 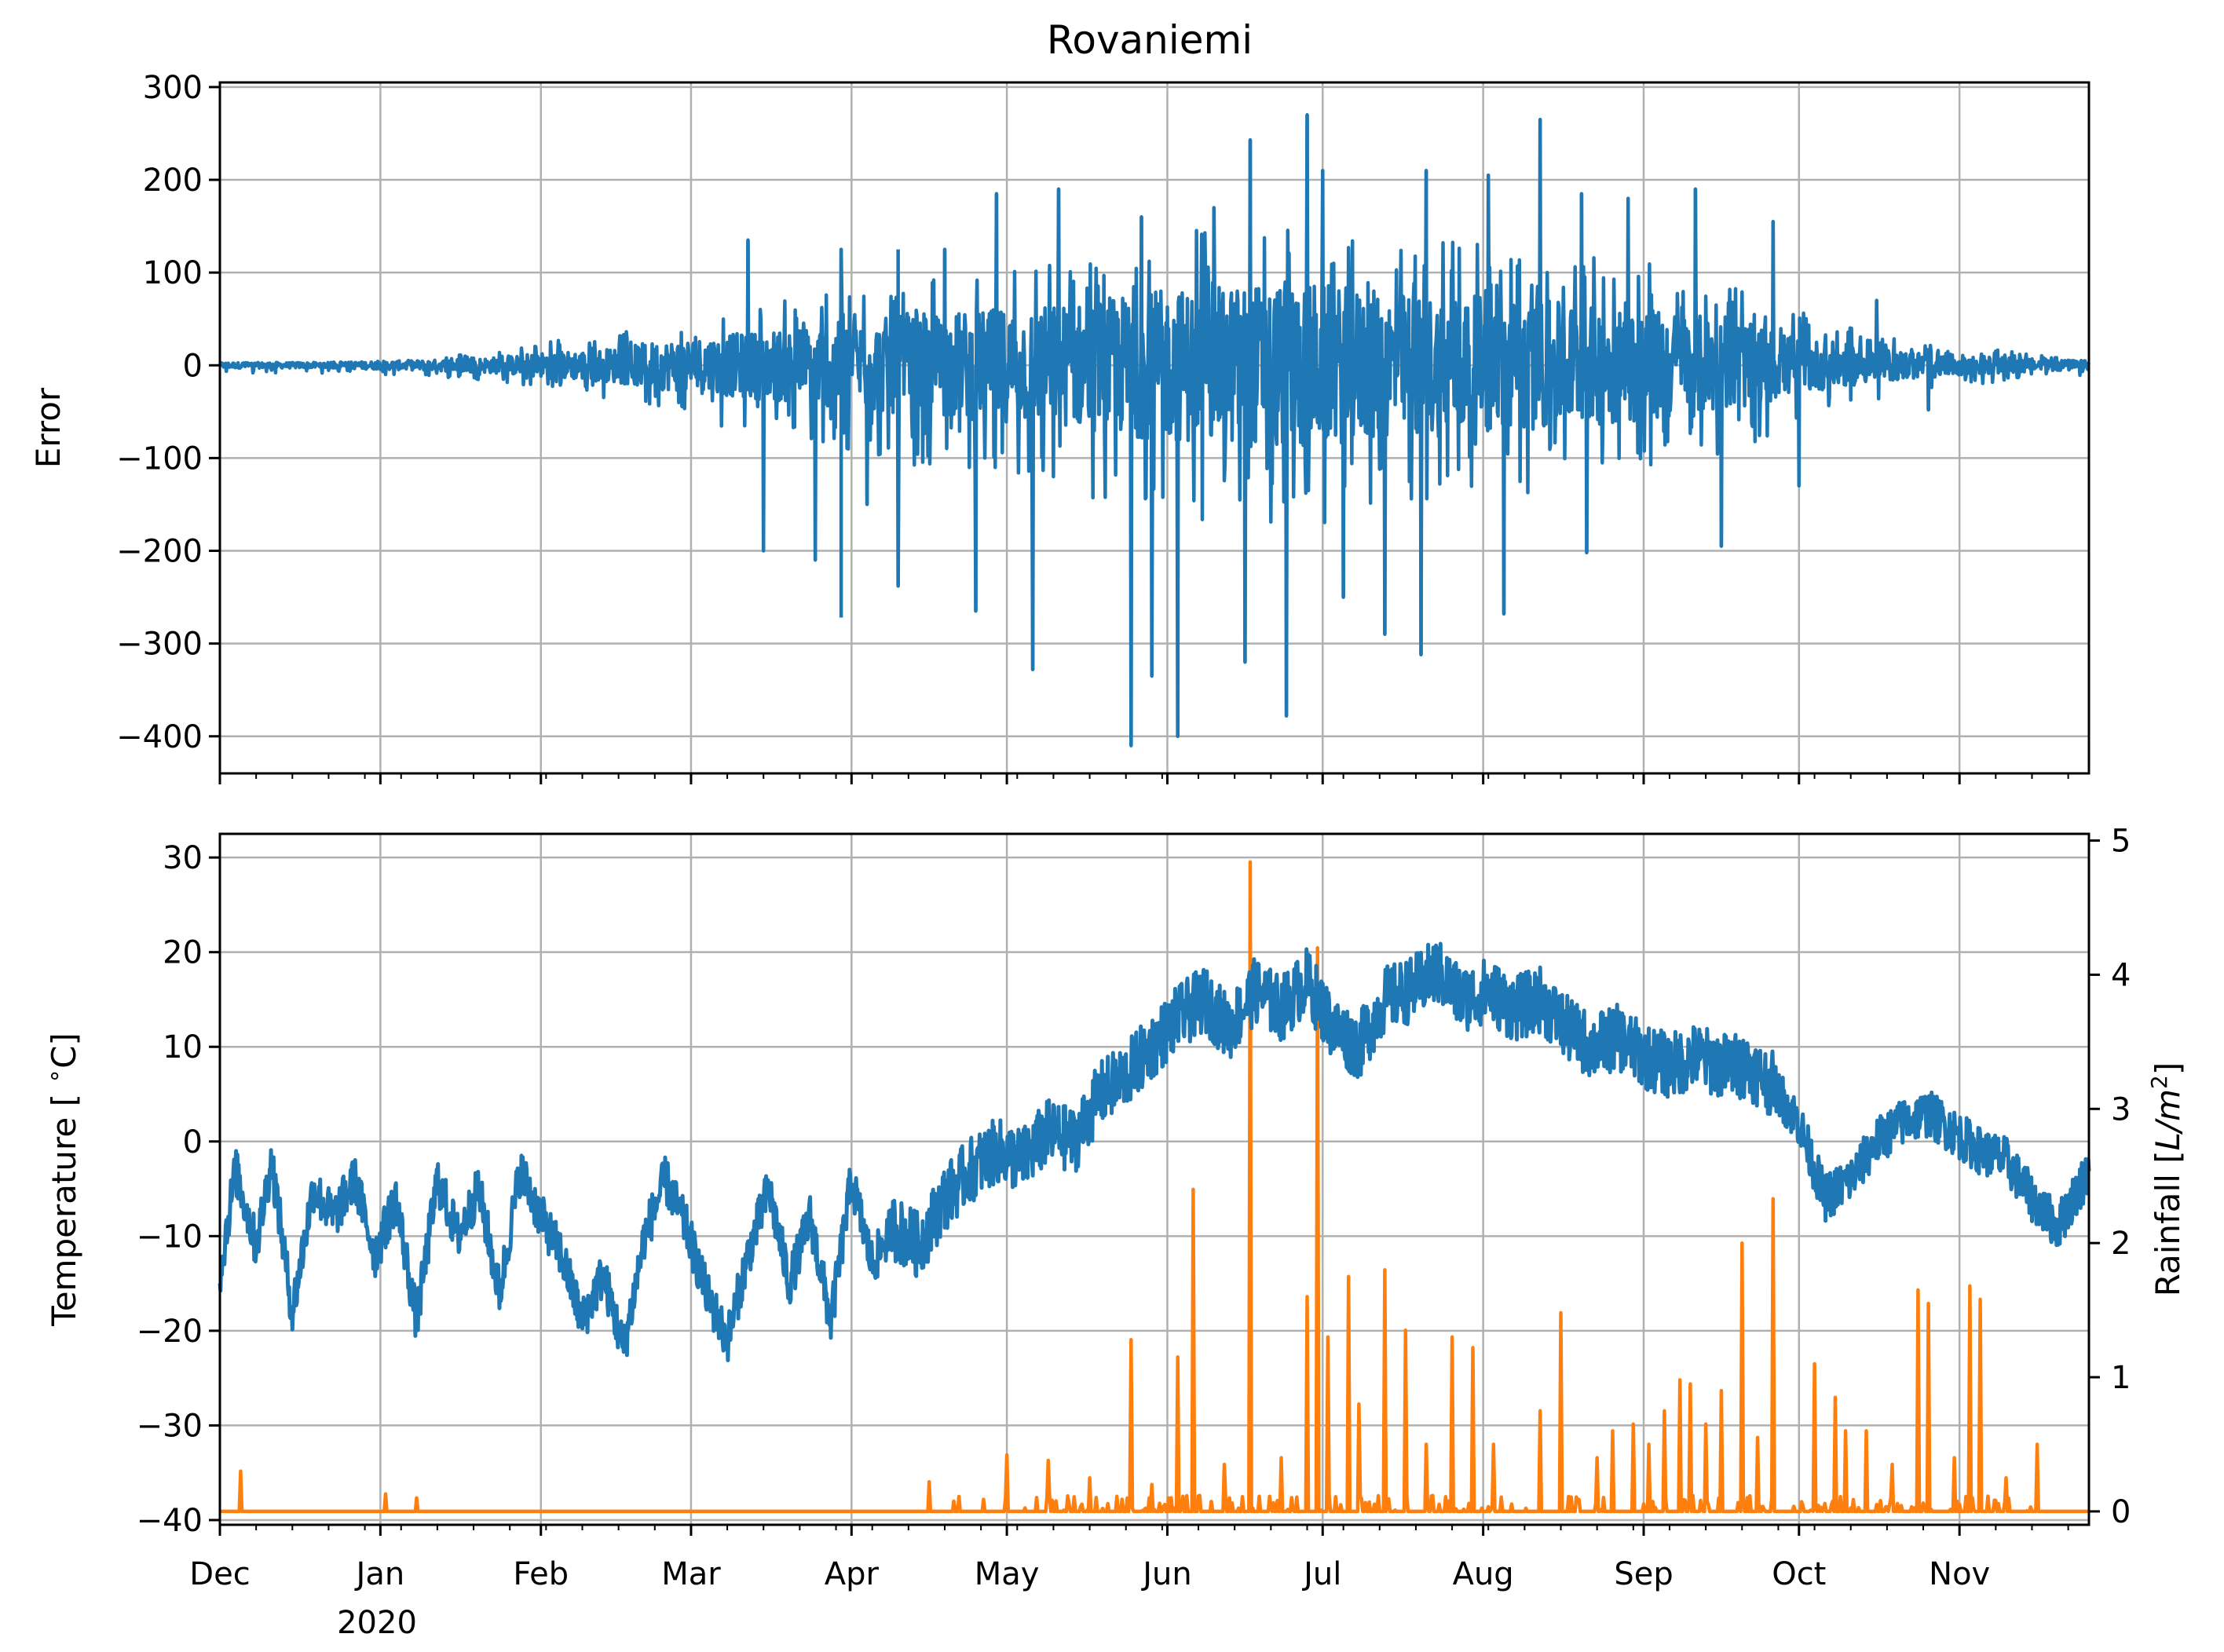 I want to click on error-y-axis-label: Error, so click(x=48, y=427).